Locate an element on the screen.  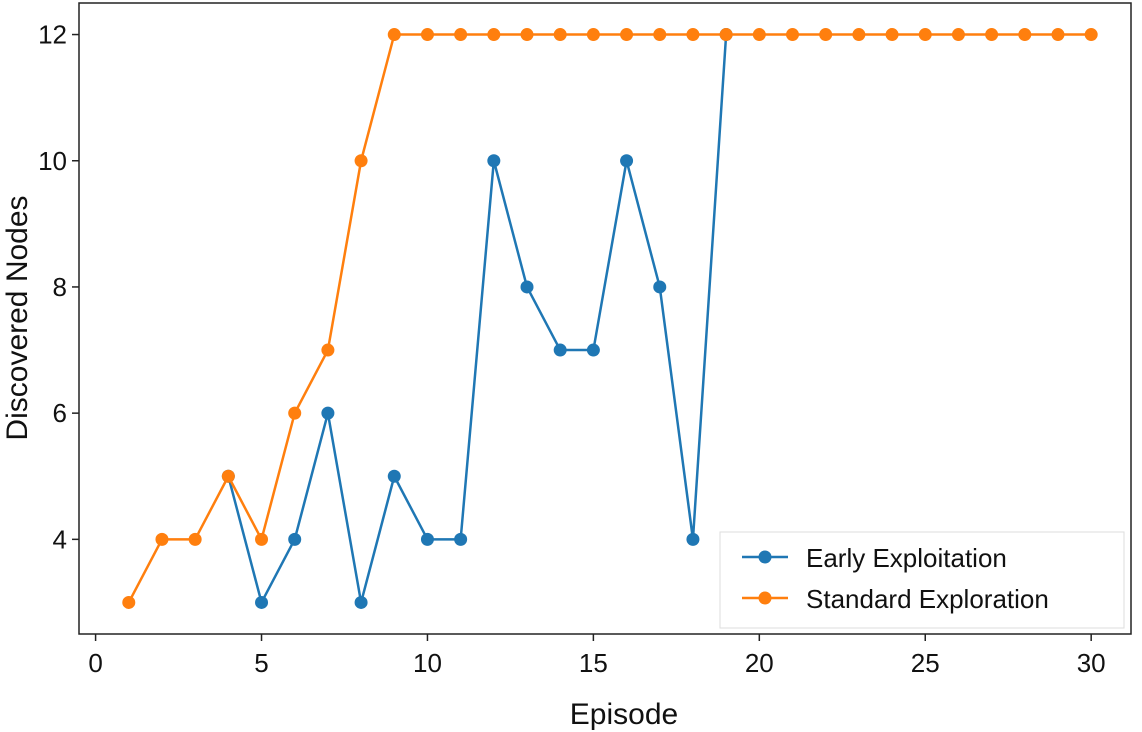
y-tick-label: 12 is located at coordinates (52, 35).